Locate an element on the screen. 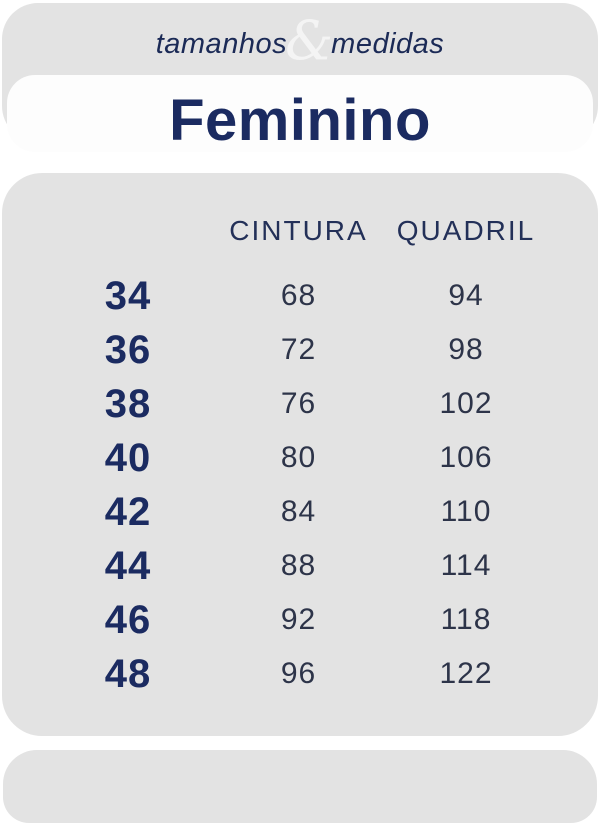 The height and width of the screenshot is (830, 600). size-guide-title: tamanhos & medidas is located at coordinates (300, 41).